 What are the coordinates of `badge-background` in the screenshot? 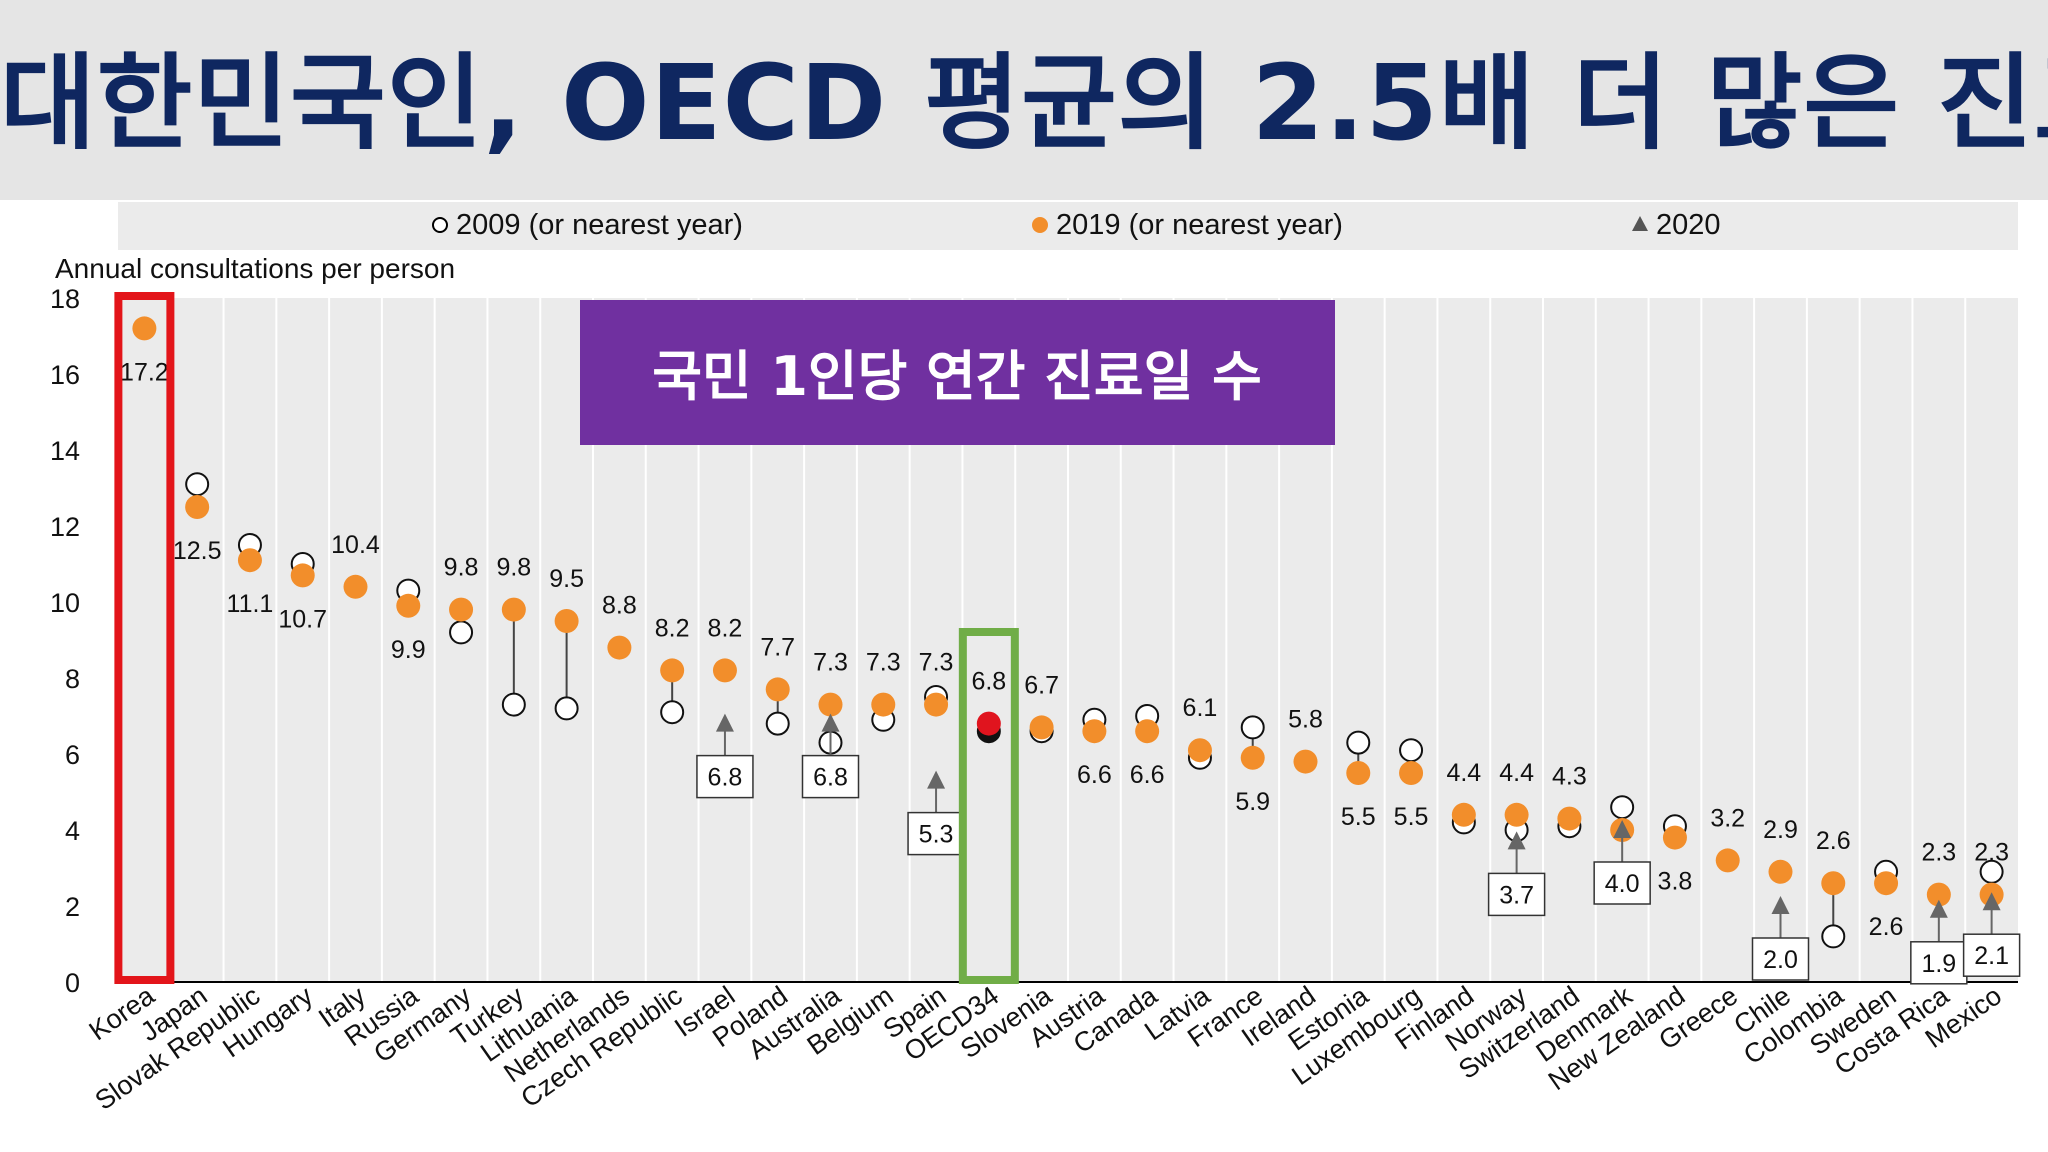 It's located at (957, 372).